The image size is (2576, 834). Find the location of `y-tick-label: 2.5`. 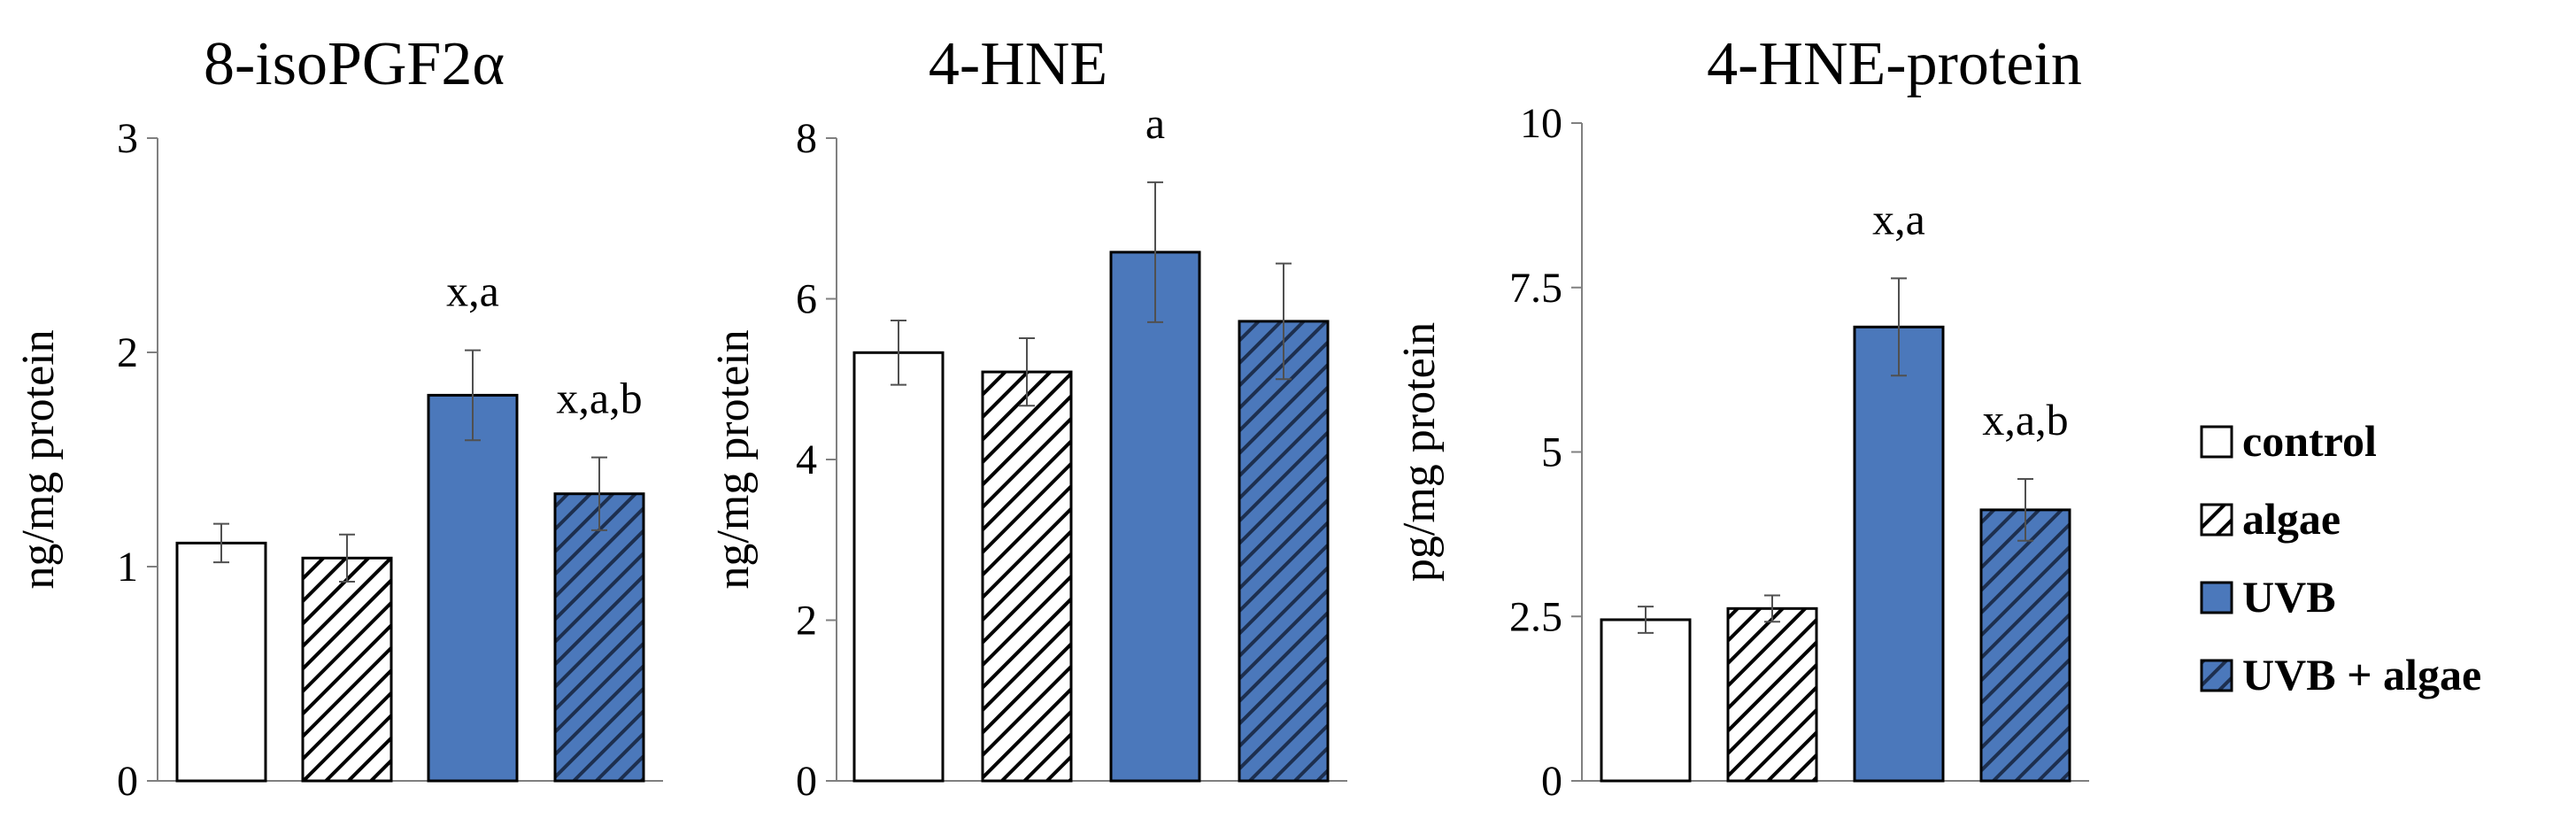

y-tick-label: 2.5 is located at coordinates (1535, 616).